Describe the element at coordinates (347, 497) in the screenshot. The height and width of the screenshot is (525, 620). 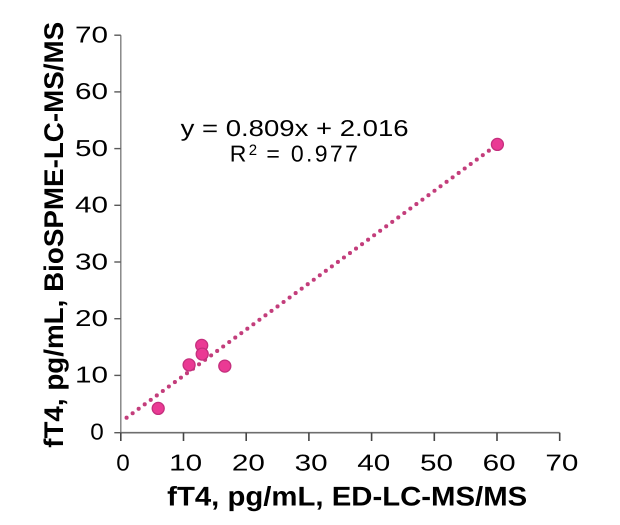
I see `svg-text: fT4, pg/mL, ED-LC-MS/MS` at that location.